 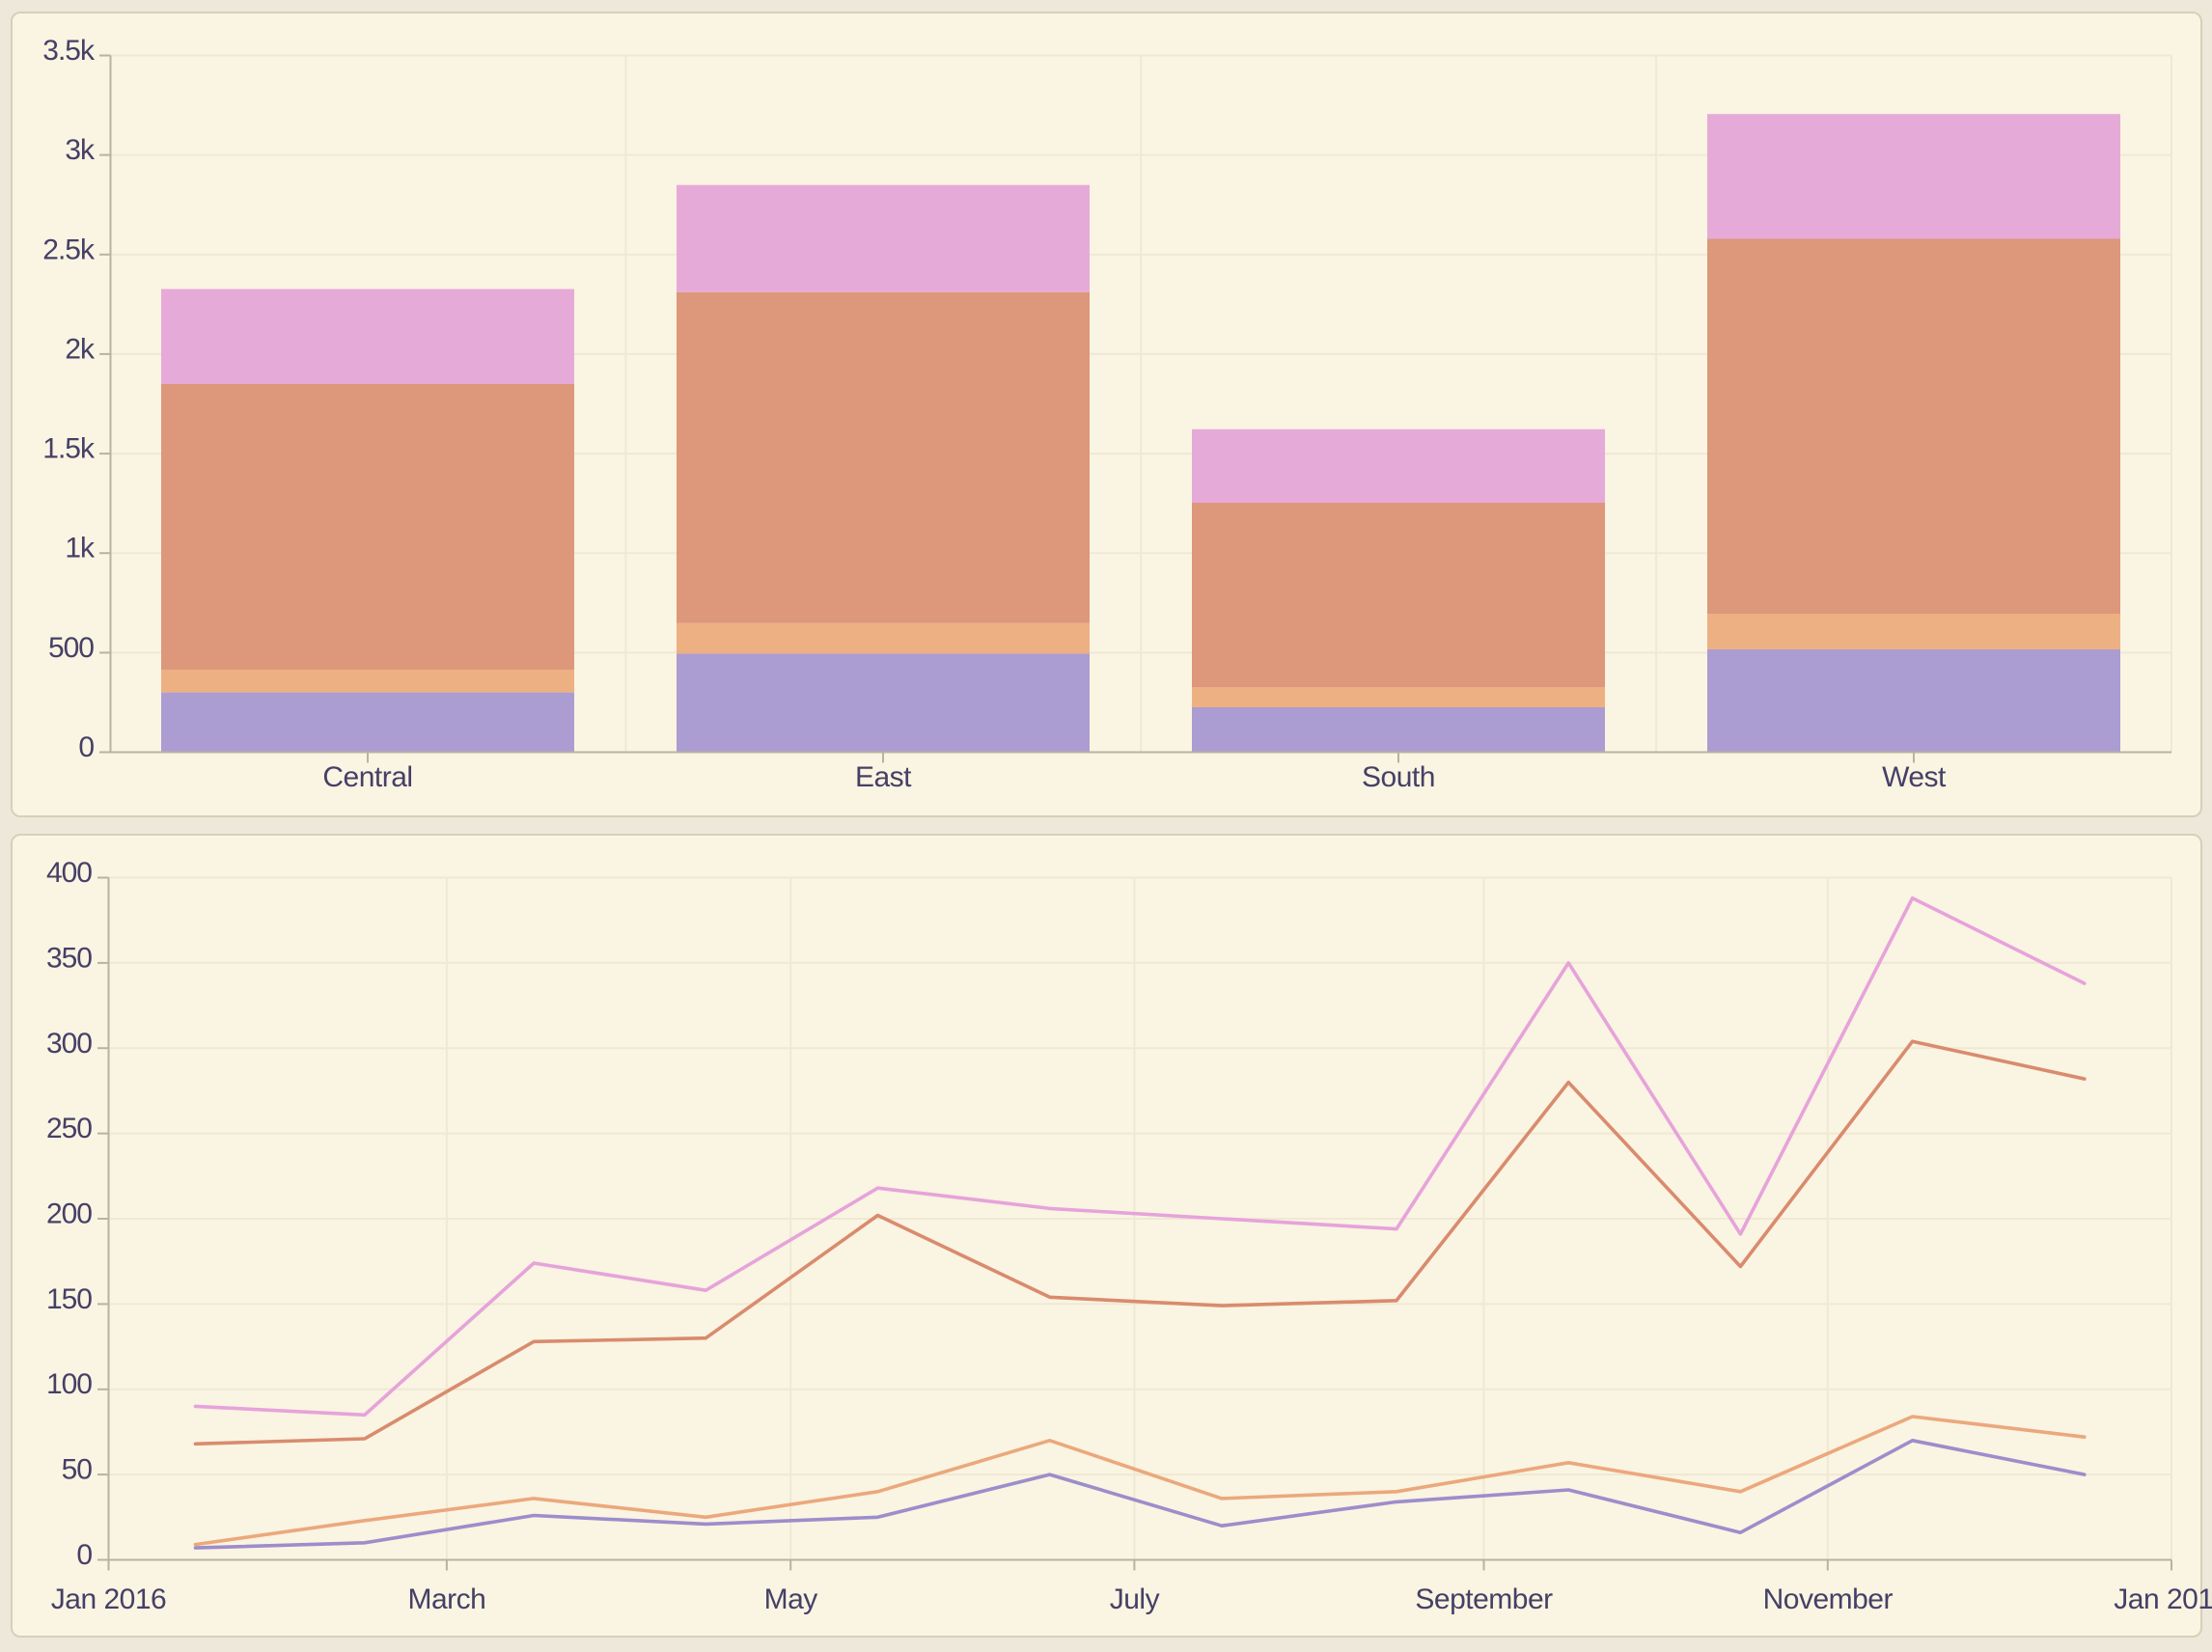 I want to click on svg-text: 100, so click(x=69, y=1384).